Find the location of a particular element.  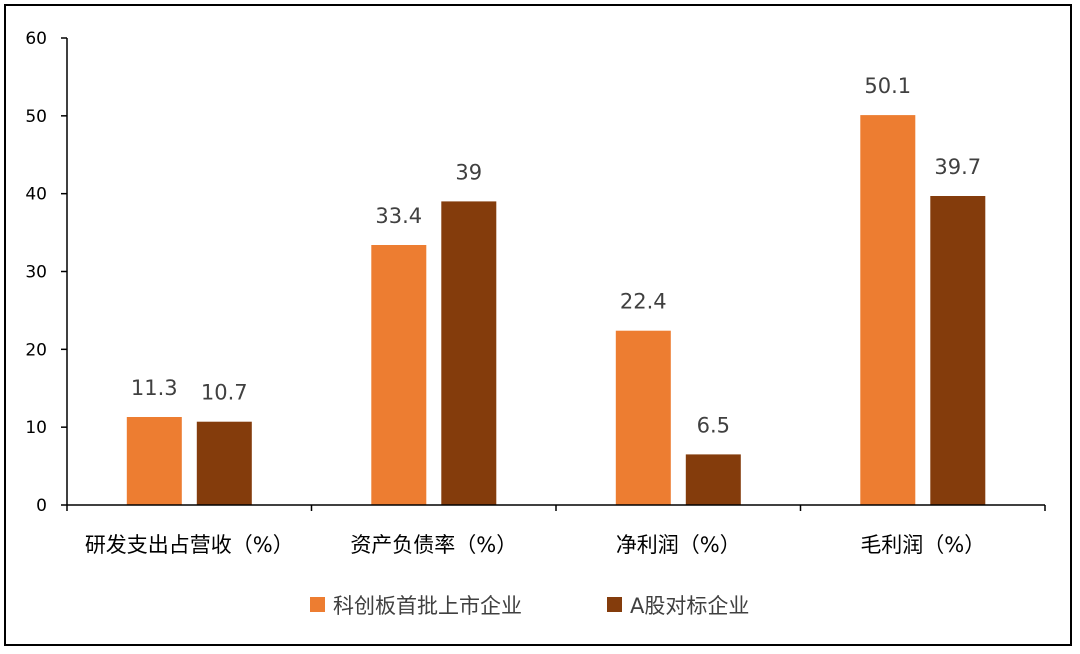

y-tick-label: 10 is located at coordinates (36, 428).